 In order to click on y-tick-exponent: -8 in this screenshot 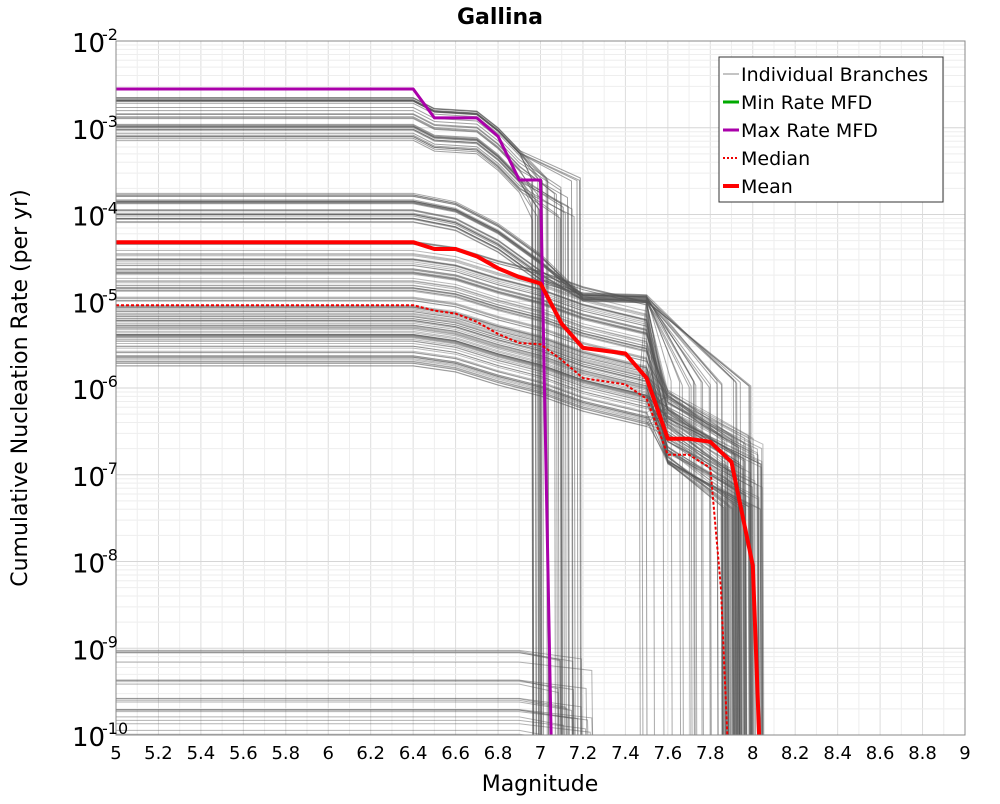, I will do `click(110, 555)`.